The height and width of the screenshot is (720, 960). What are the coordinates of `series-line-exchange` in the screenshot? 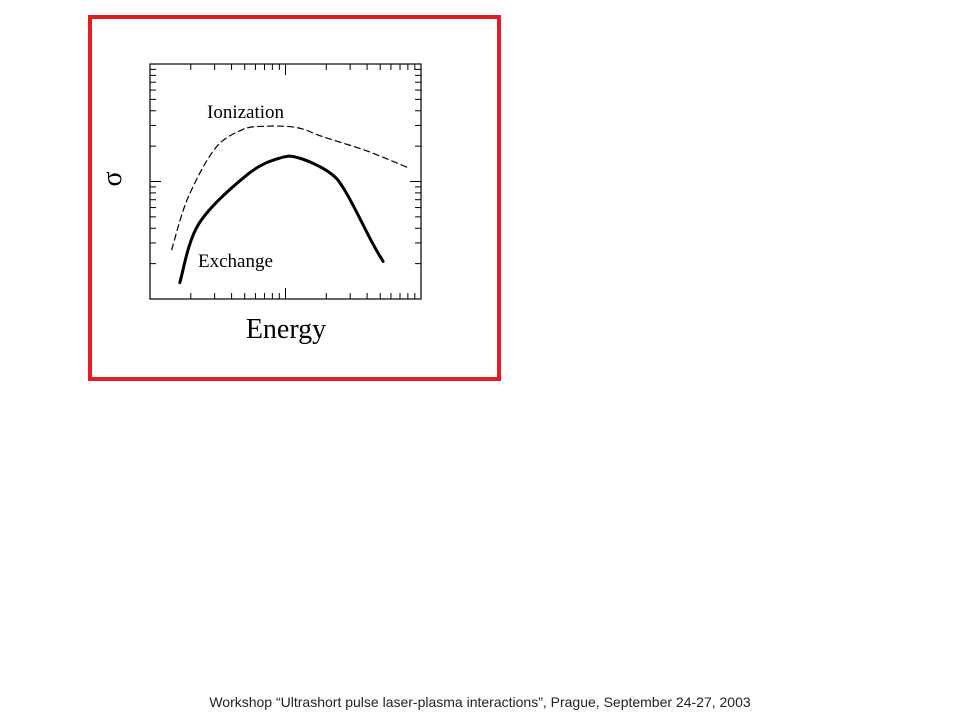 It's located at (281, 219).